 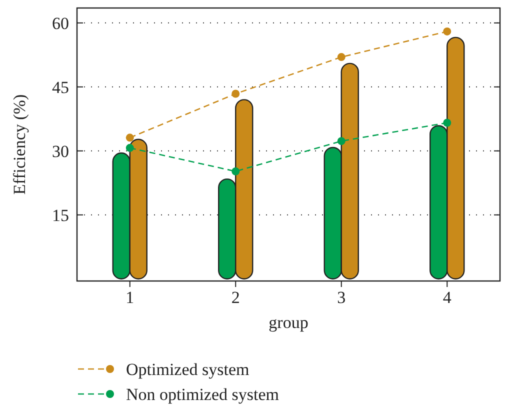 I want to click on y-tick-label: 45, so click(x=60, y=87).